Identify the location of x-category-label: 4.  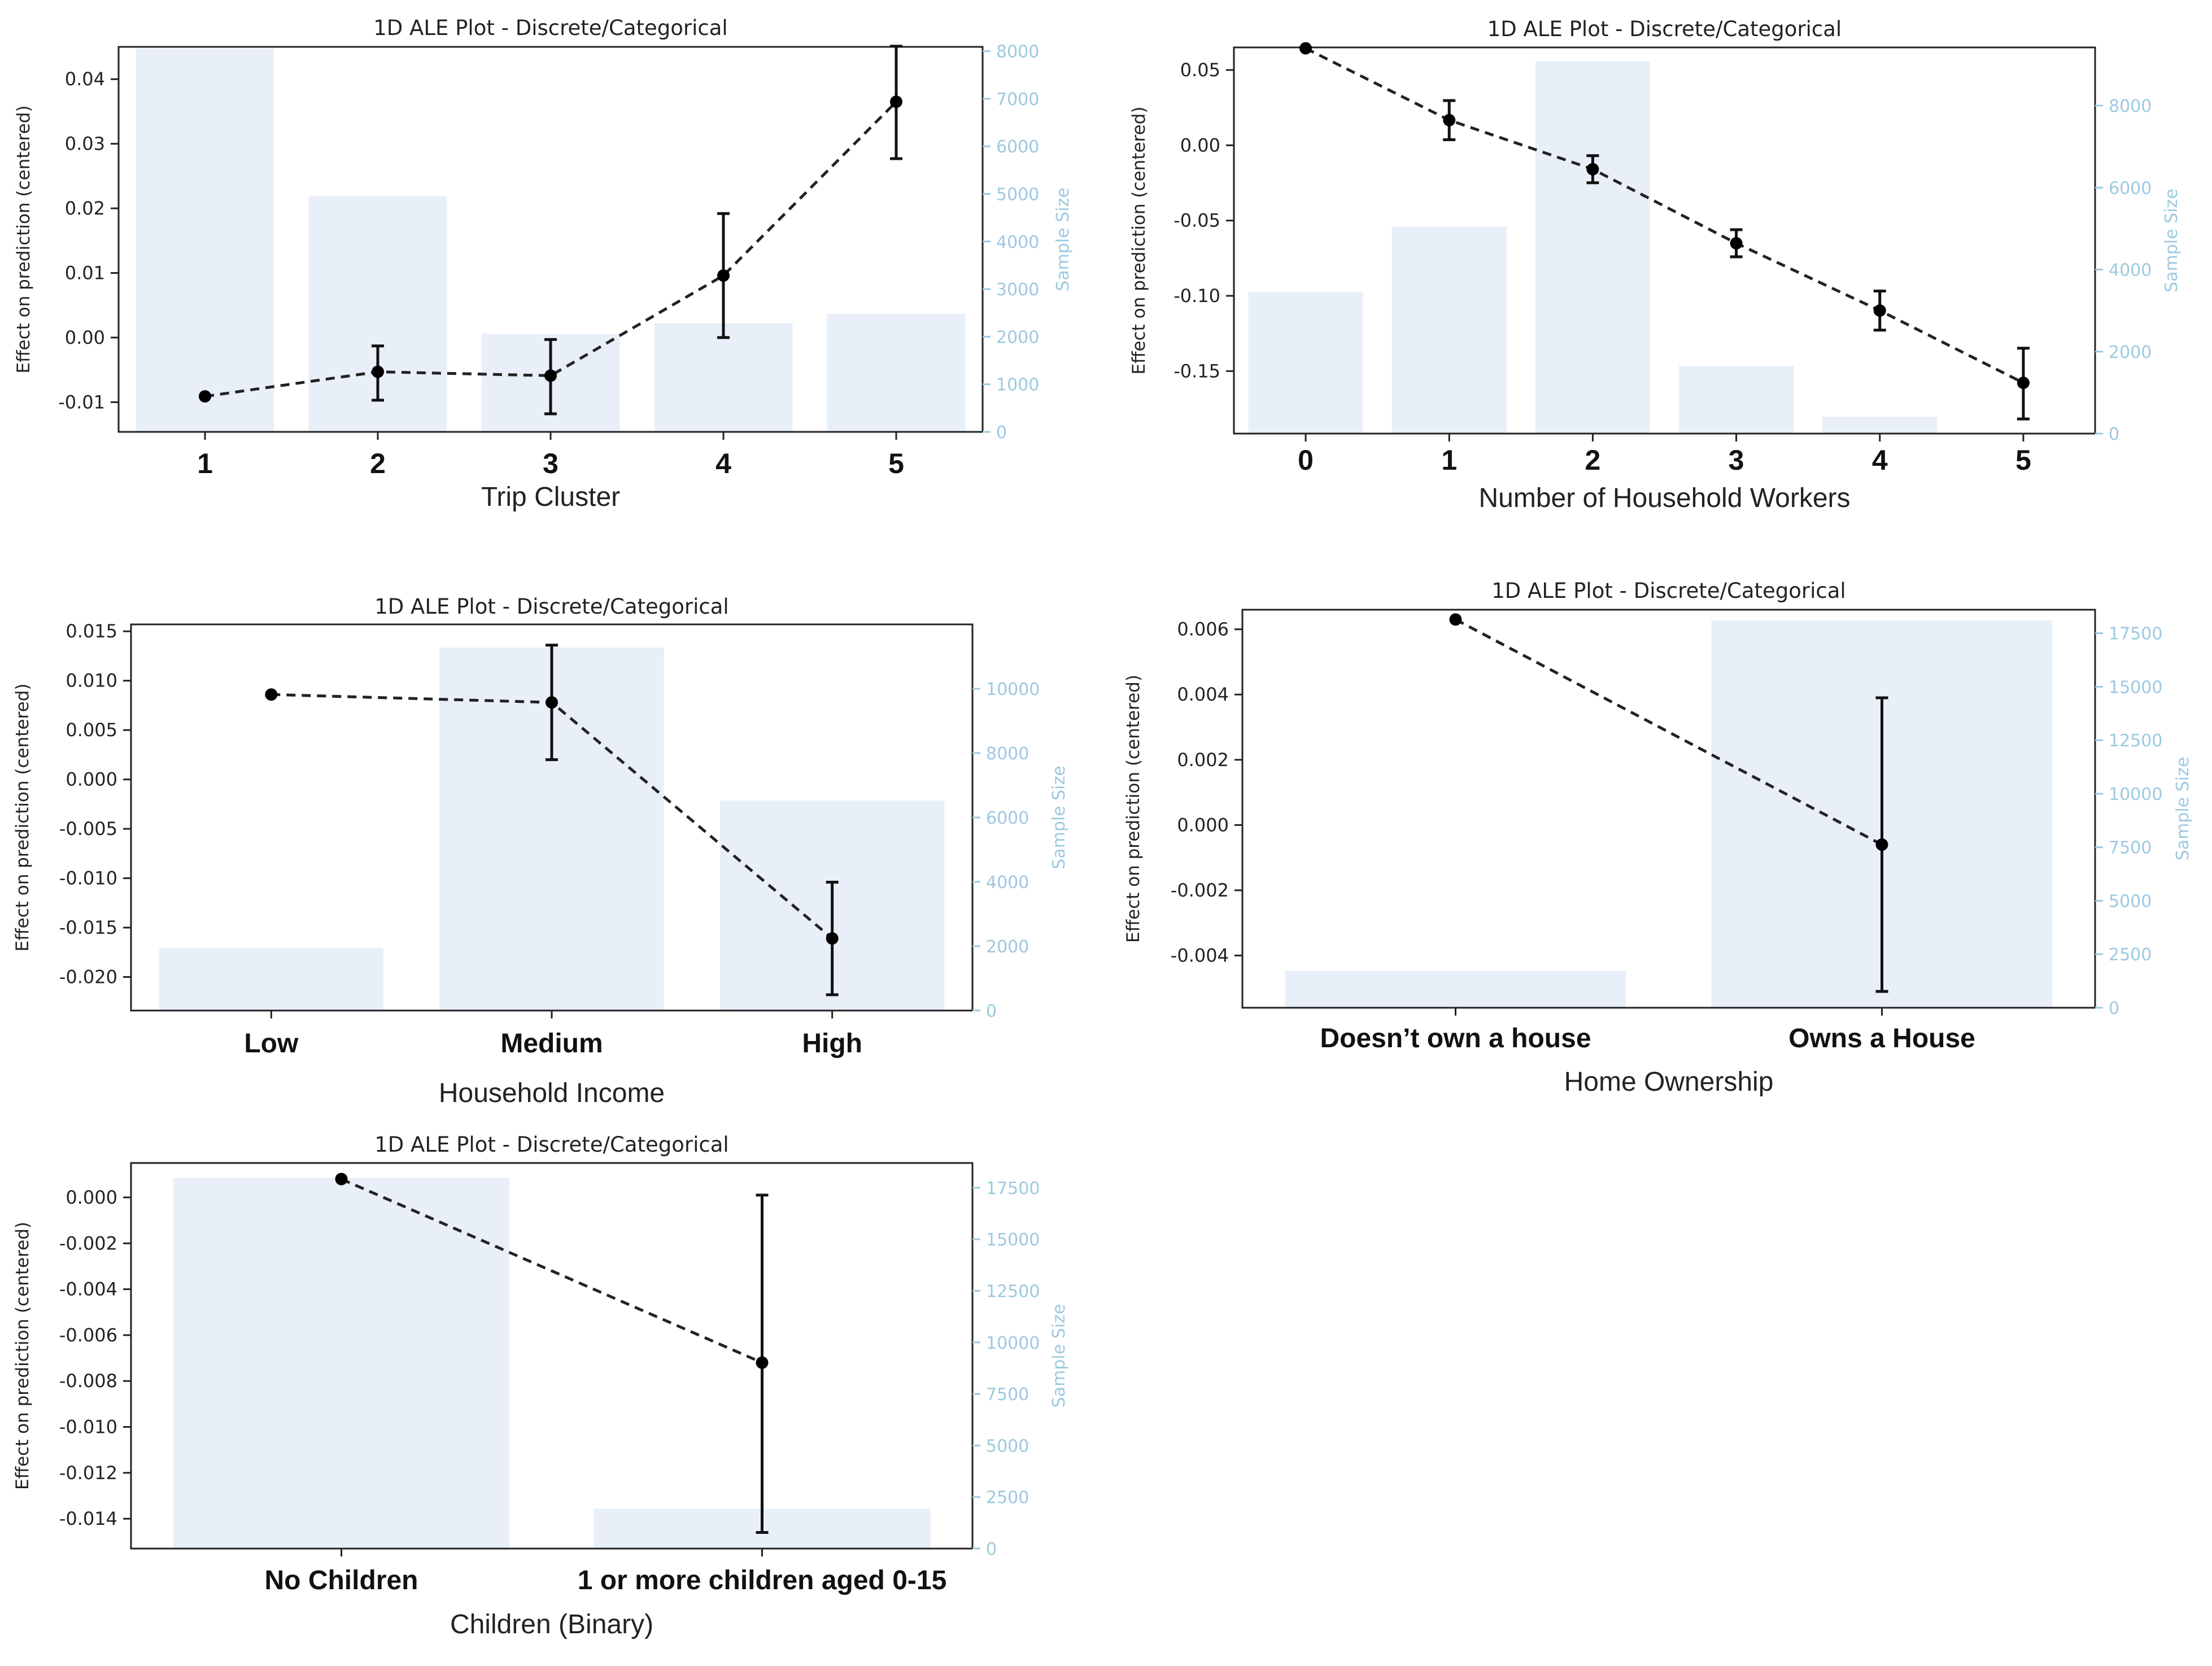
(723, 463).